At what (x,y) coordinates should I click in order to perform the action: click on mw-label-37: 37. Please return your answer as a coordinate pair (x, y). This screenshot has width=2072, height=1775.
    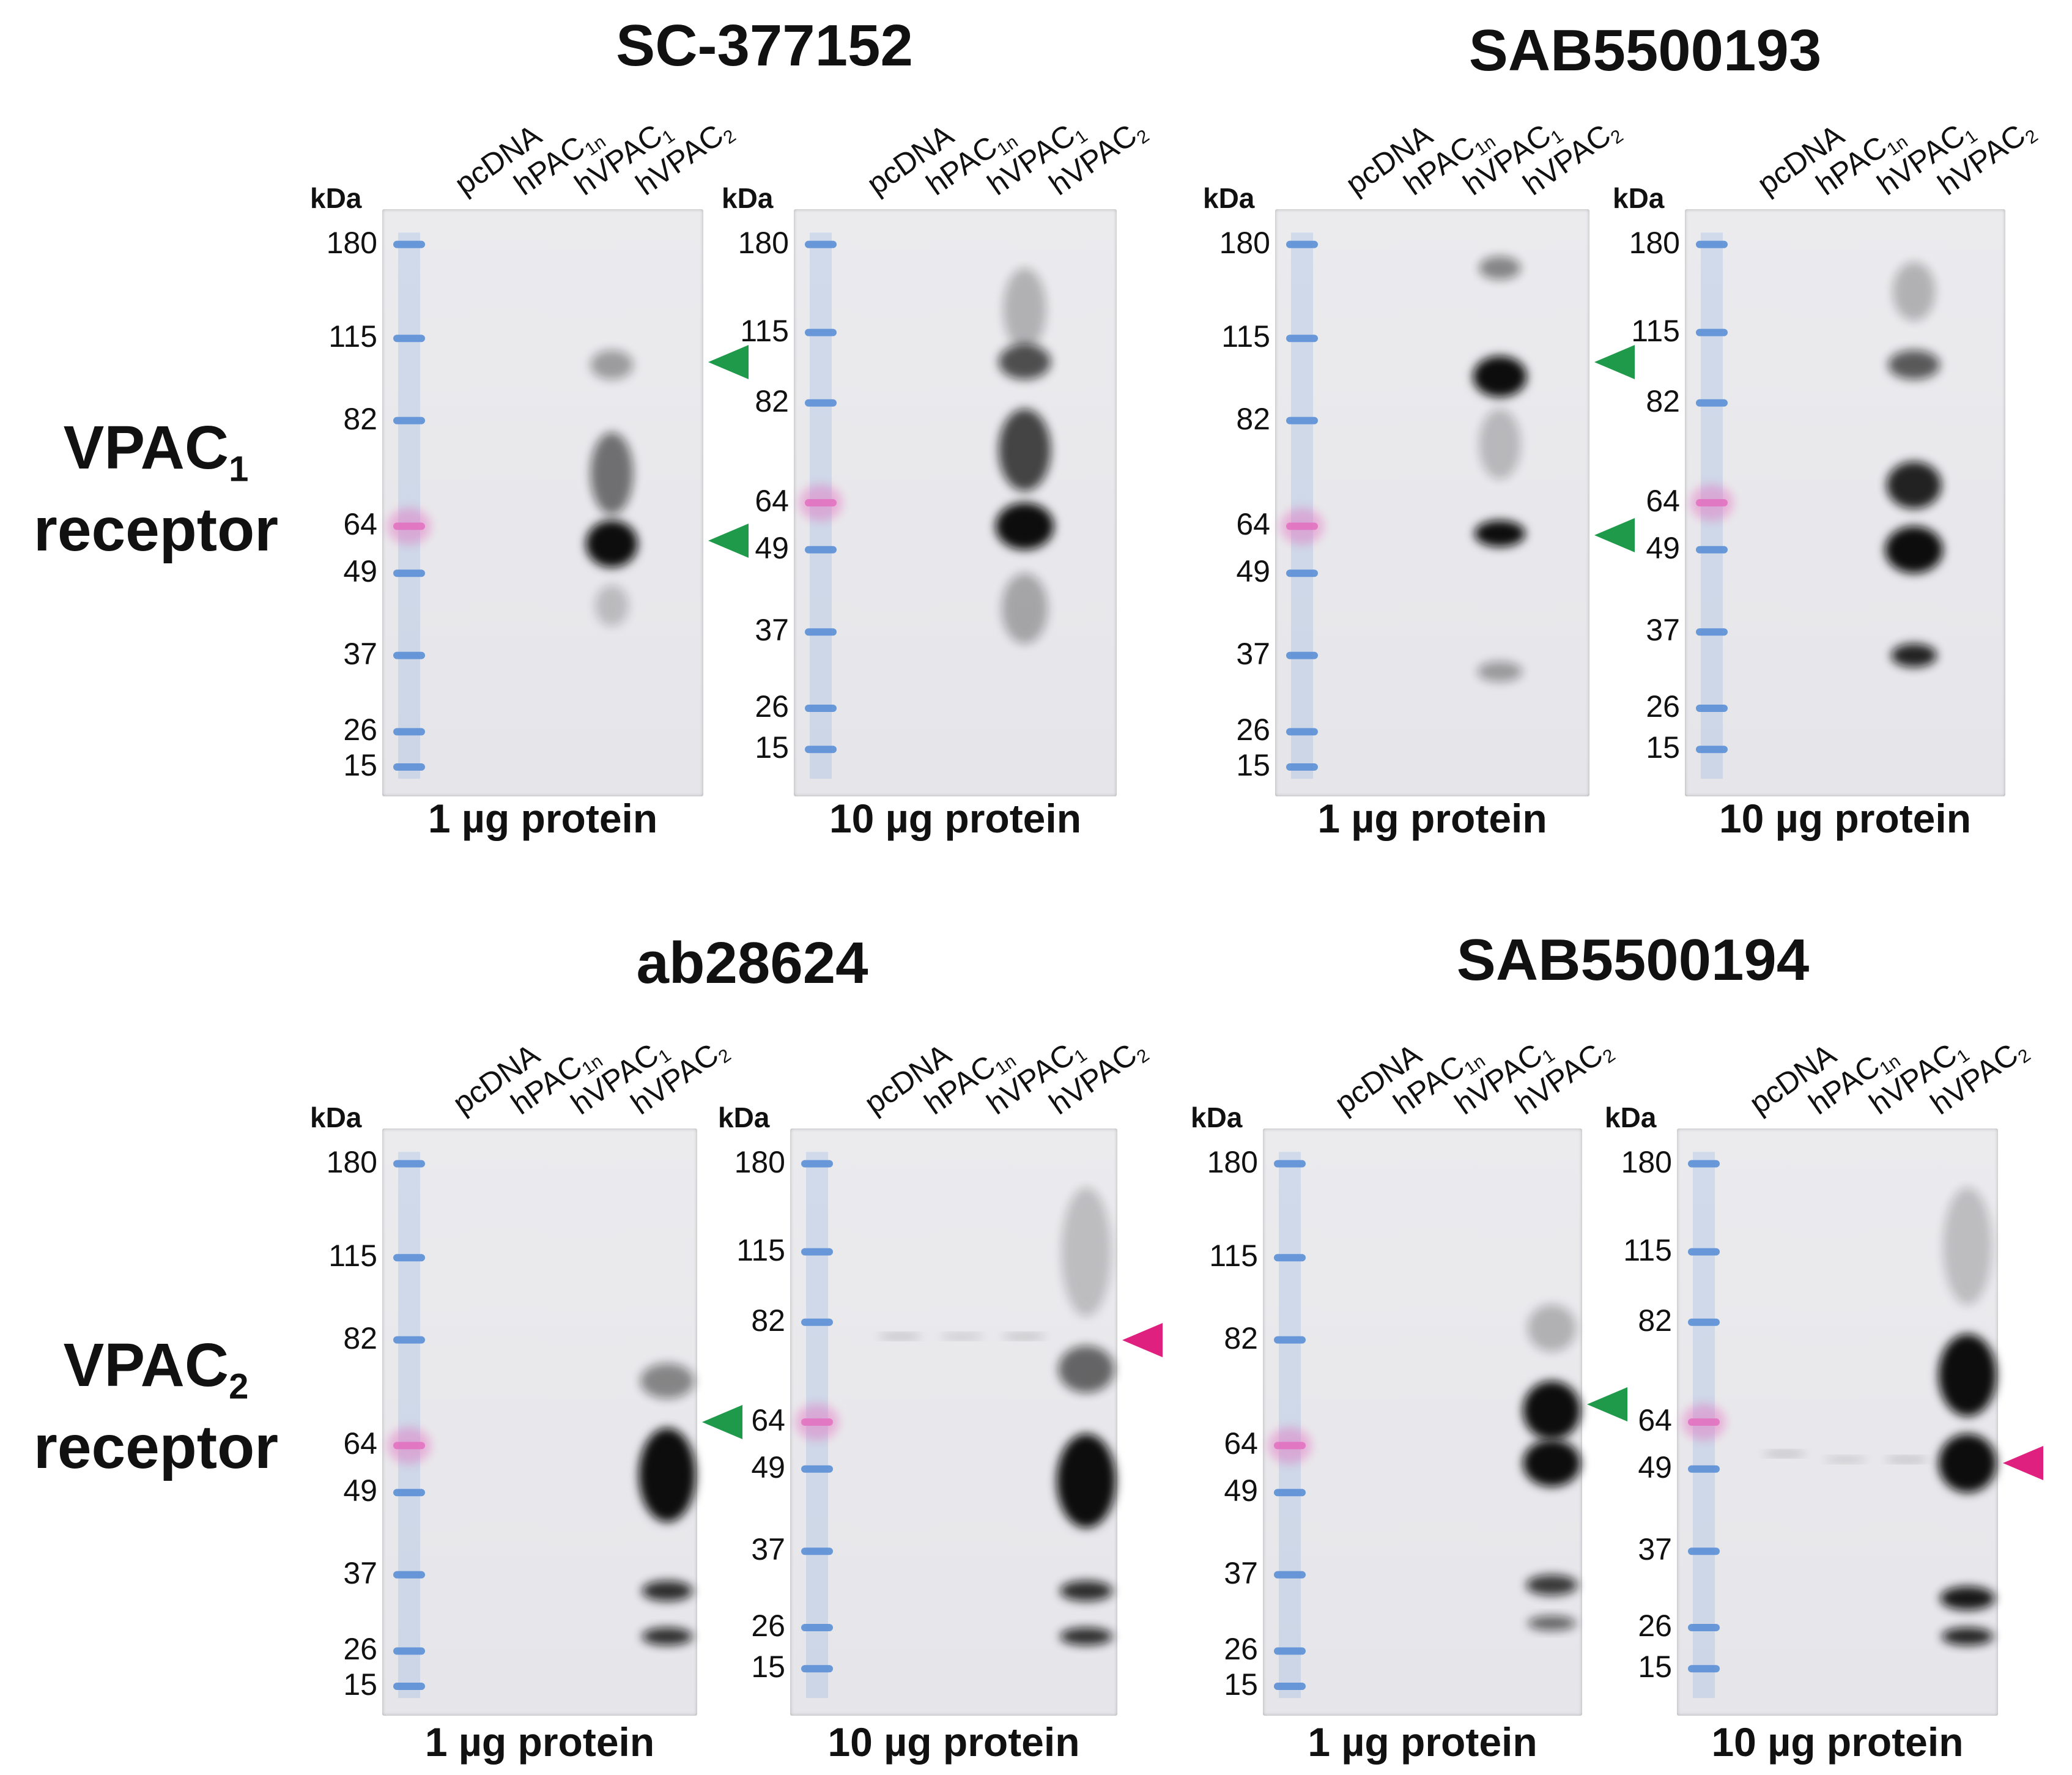
    Looking at the image, I should click on (1663, 630).